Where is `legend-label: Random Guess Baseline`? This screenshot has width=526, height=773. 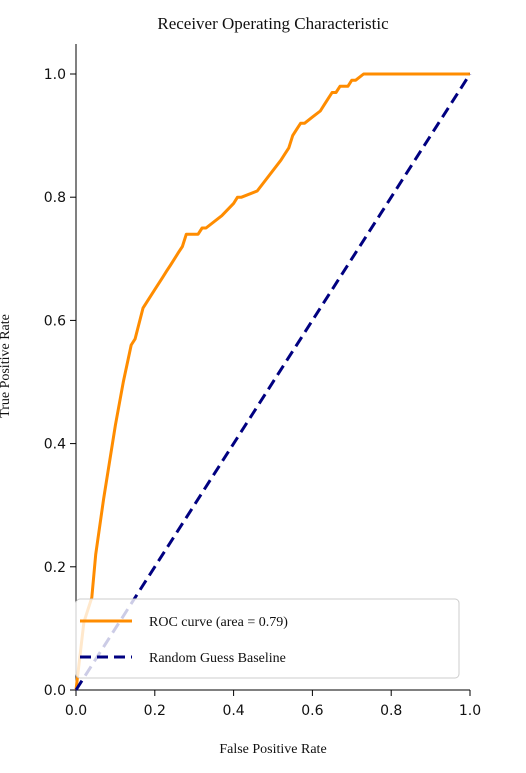
legend-label: Random Guess Baseline is located at coordinates (217, 658).